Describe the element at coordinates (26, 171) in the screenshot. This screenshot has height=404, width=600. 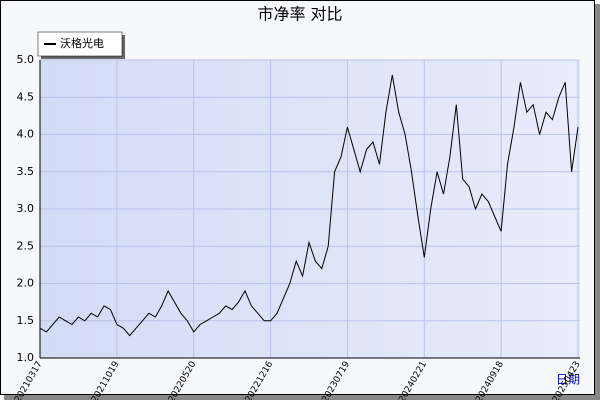
I see `y-tick-label: 3.5` at that location.